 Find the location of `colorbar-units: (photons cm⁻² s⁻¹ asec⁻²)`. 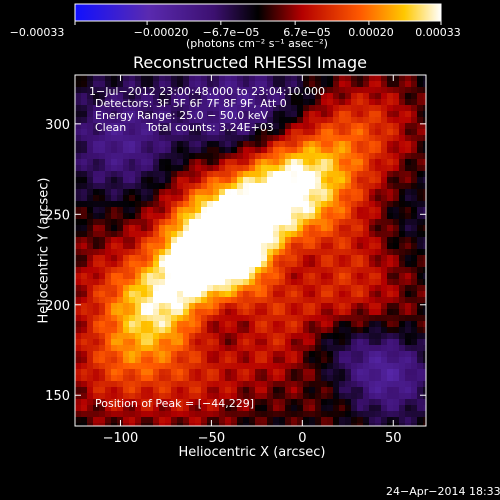

colorbar-units: (photons cm⁻² s⁻¹ asec⁻²) is located at coordinates (257, 43).